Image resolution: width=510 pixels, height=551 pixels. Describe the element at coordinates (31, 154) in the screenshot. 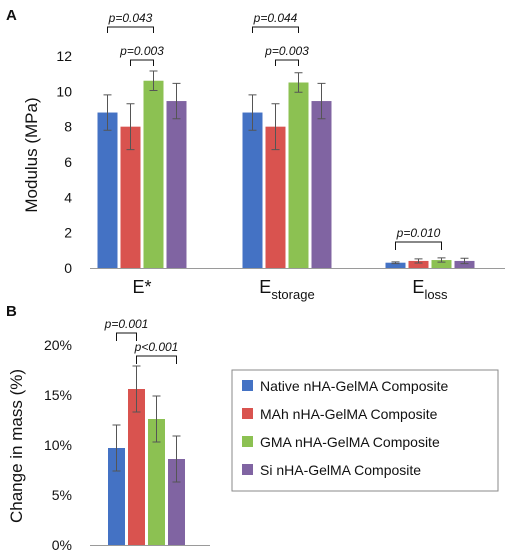

I see `panel-a-y-axis-label: Modulus (MPa)` at that location.